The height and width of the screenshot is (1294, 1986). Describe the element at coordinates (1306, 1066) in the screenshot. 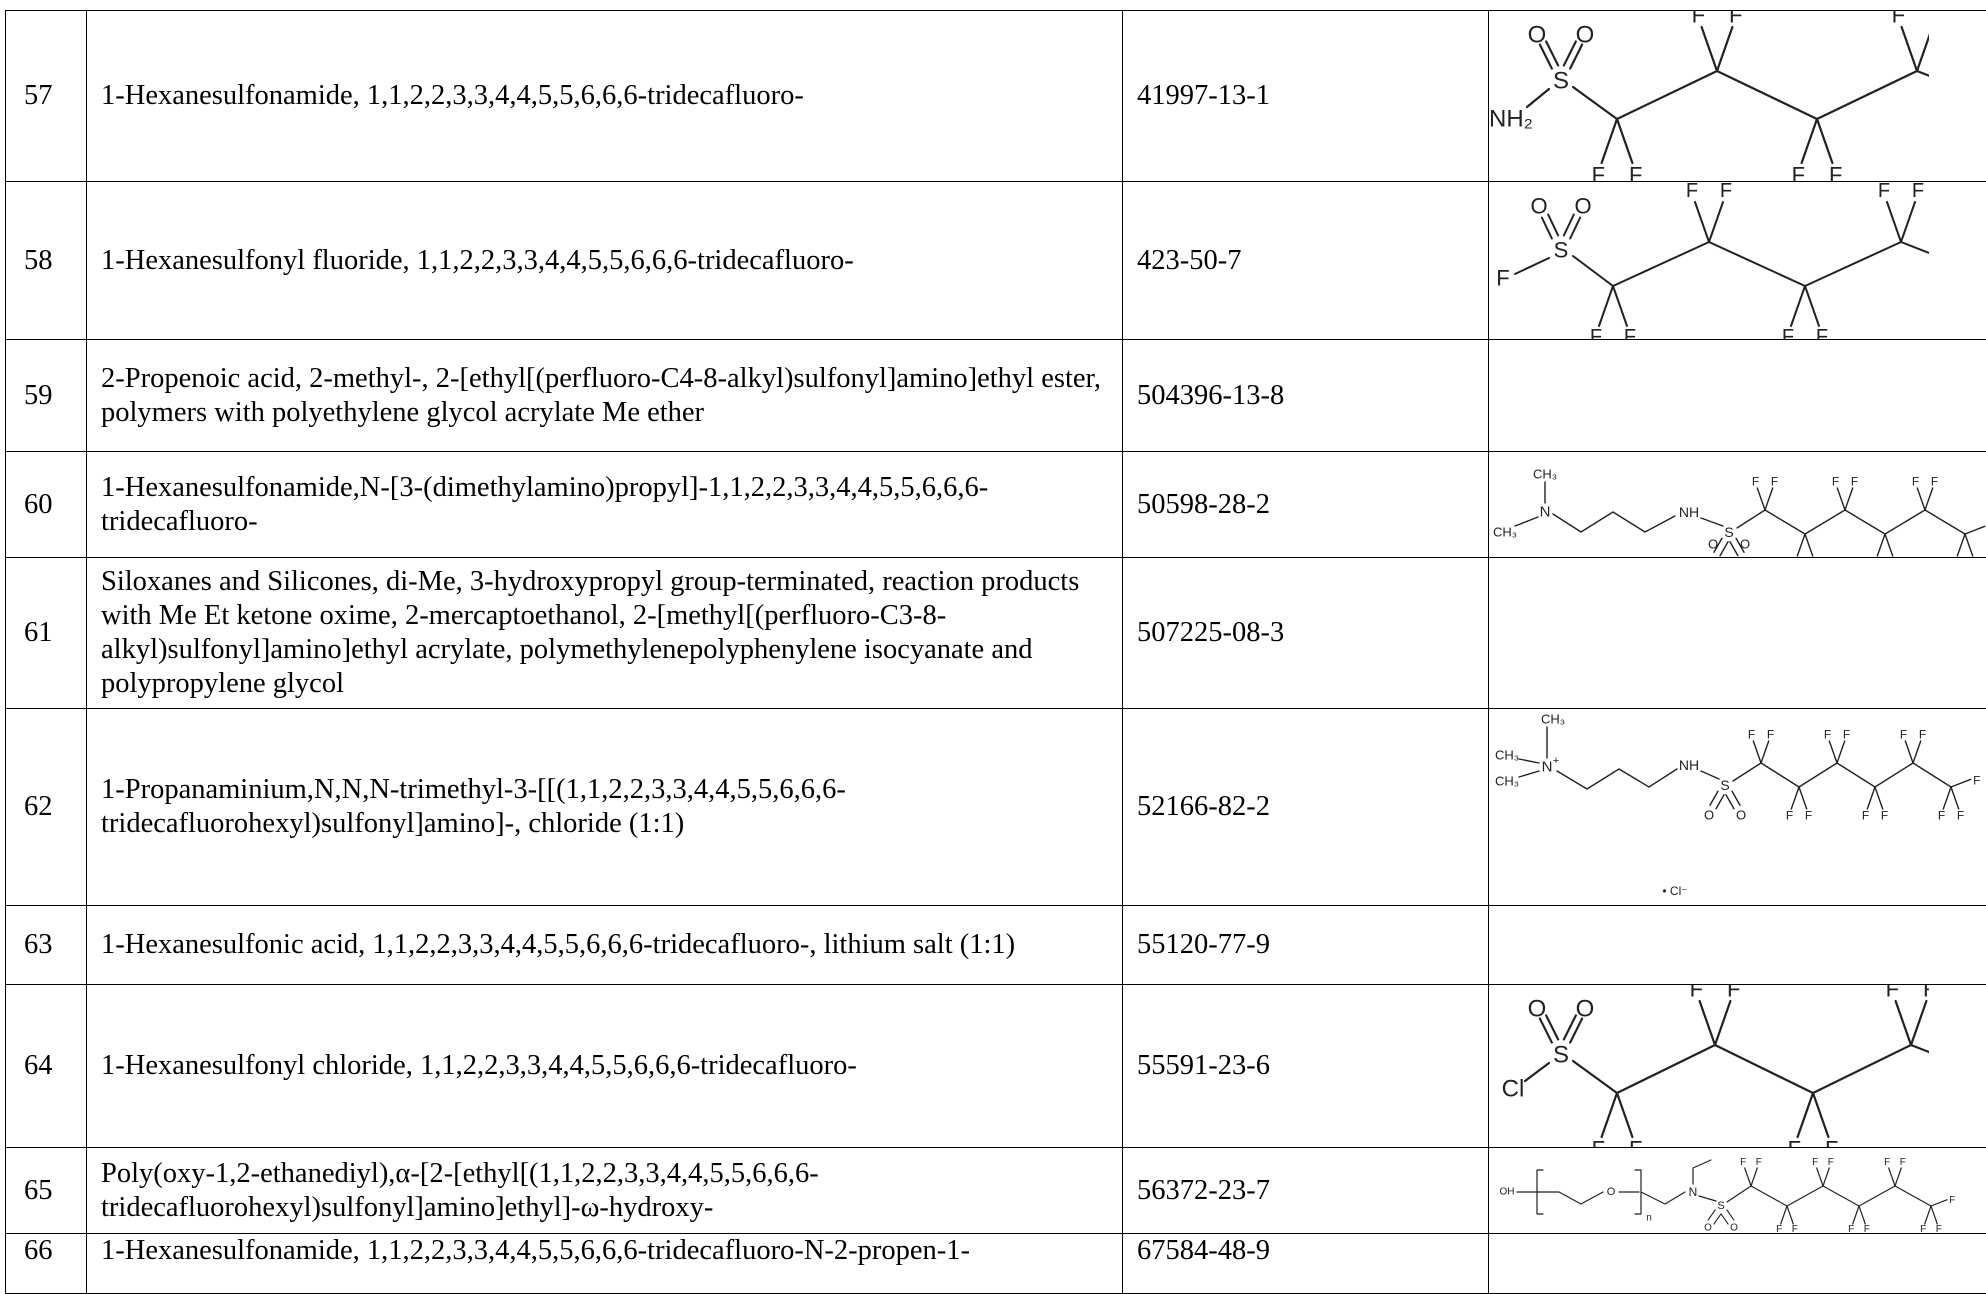

I see `cas-number: 55591-23-6` at that location.